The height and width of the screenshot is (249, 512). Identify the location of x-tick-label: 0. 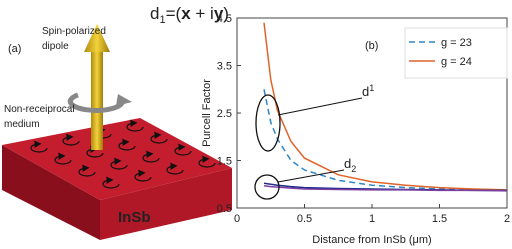
(237, 219).